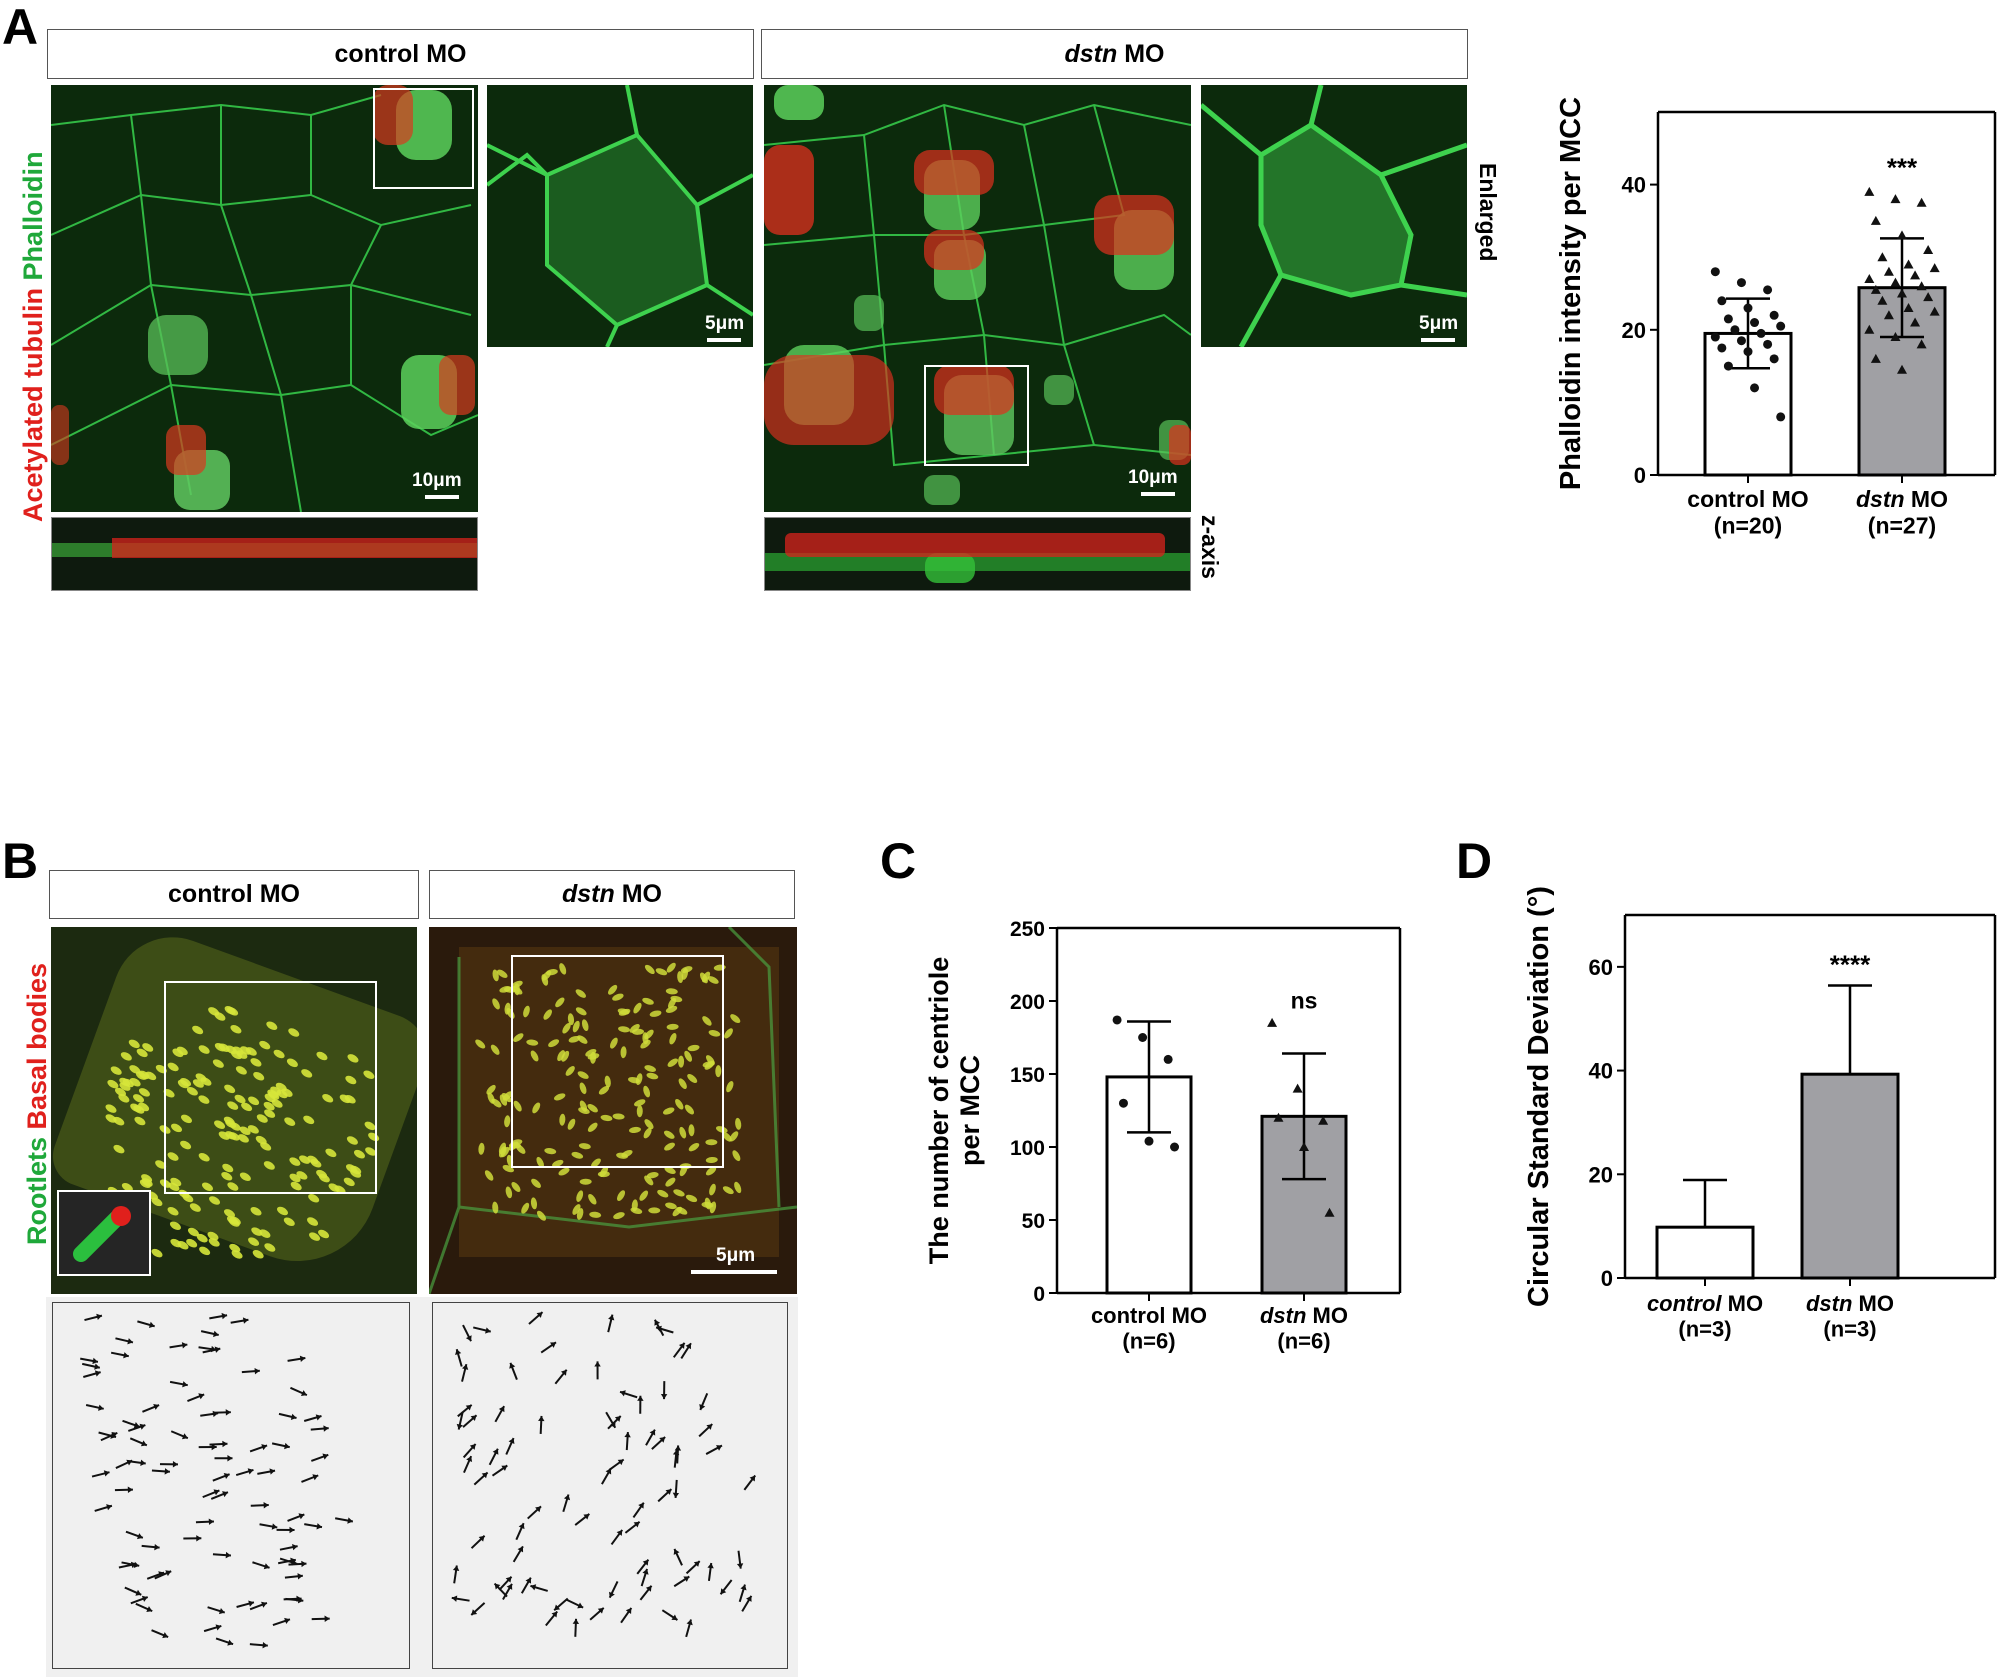  Describe the element at coordinates (1283, 1315) in the screenshot. I see `category-italic: dstn` at that location.